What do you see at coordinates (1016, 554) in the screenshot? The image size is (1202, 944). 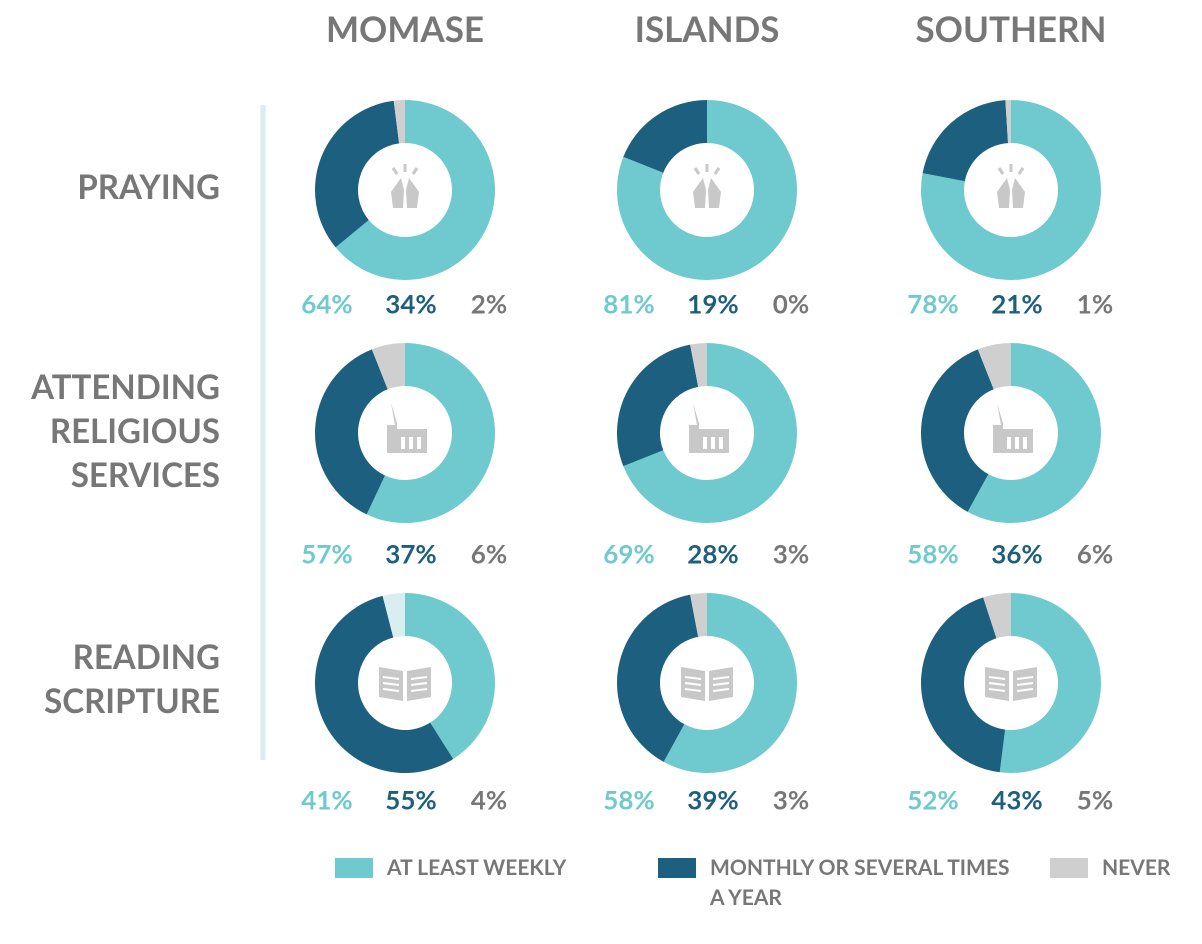 I see `value-label: 36%` at bounding box center [1016, 554].